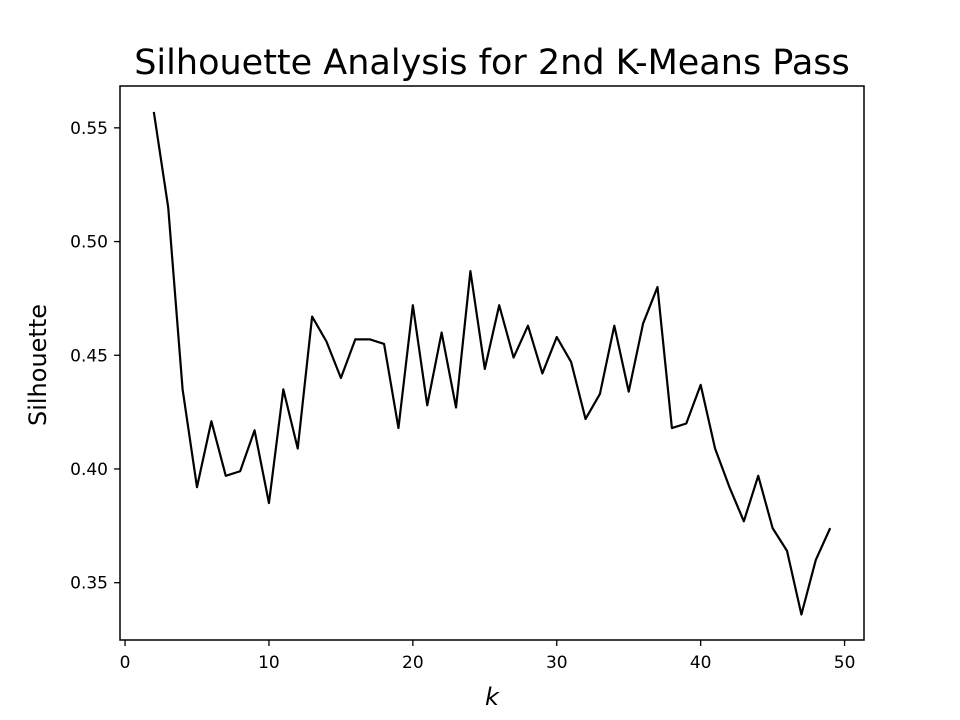 The height and width of the screenshot is (720, 960). I want to click on y-tick-label: 0.40, so click(89, 470).